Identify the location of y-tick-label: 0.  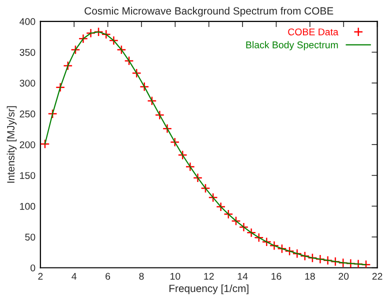
(33, 268).